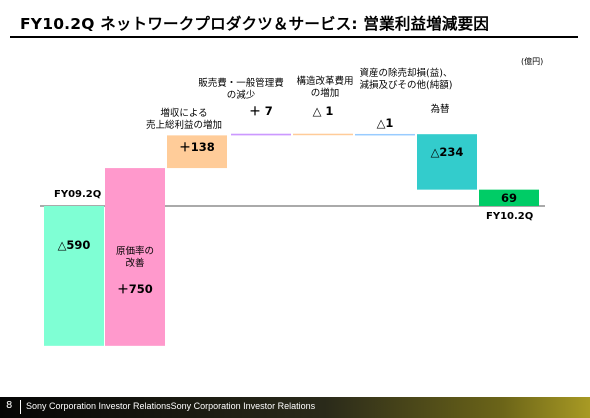 The height and width of the screenshot is (418, 590). What do you see at coordinates (323, 111) in the screenshot?
I see `value-label-restructuring: △ 1` at bounding box center [323, 111].